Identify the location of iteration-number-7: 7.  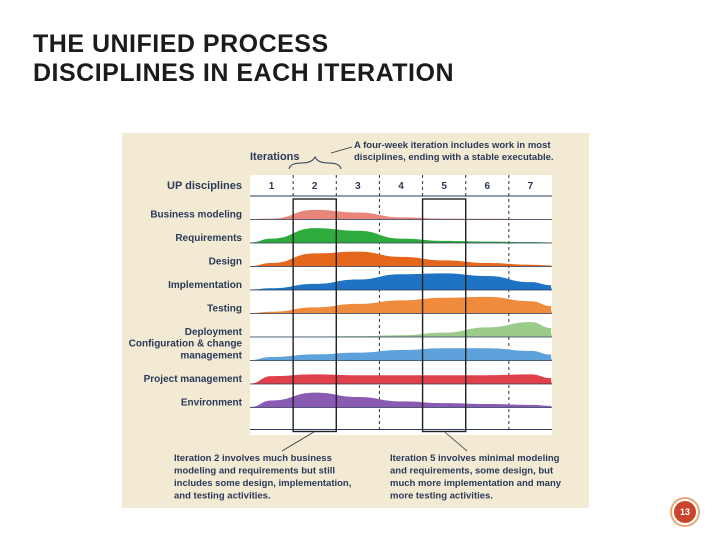
(531, 186).